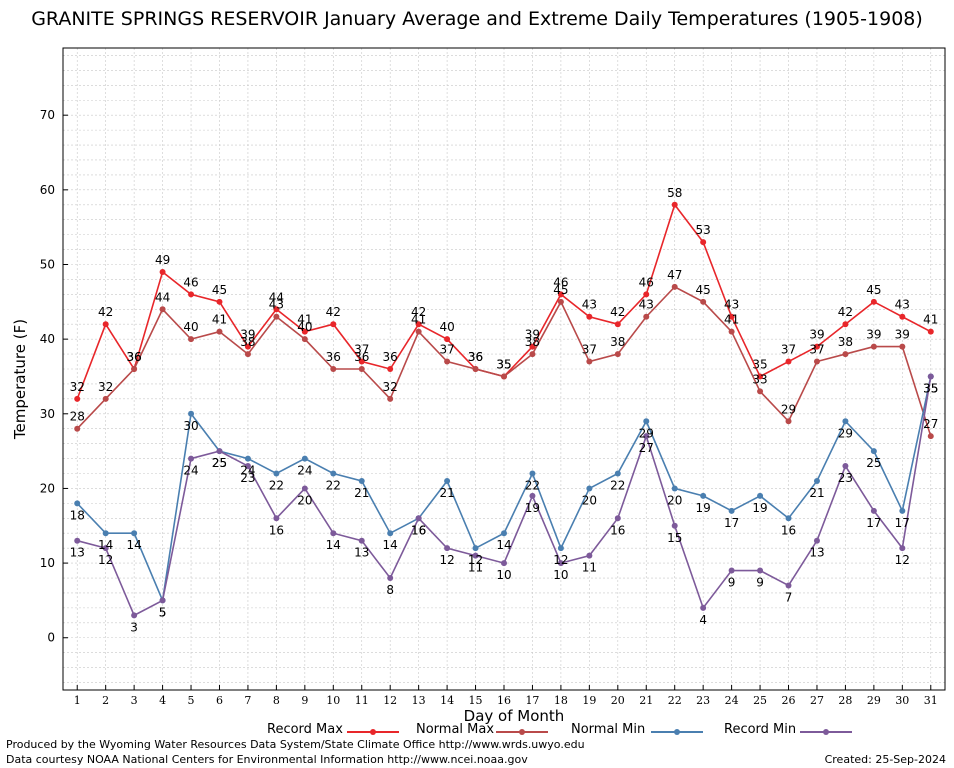 The image size is (954, 768). Describe the element at coordinates (134, 627) in the screenshot. I see `data-label: 3` at that location.